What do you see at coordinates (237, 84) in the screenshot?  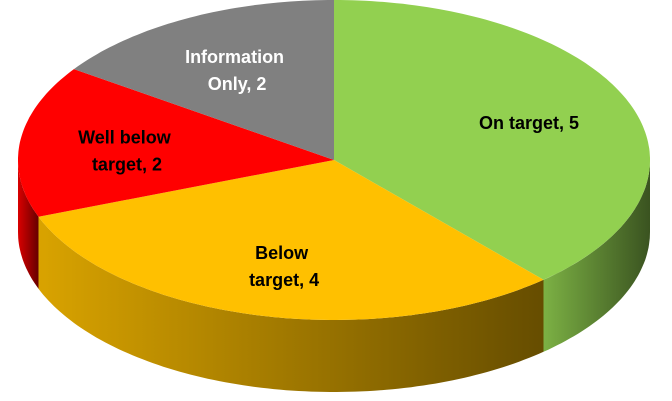 I see `label-line: Only, 2` at bounding box center [237, 84].